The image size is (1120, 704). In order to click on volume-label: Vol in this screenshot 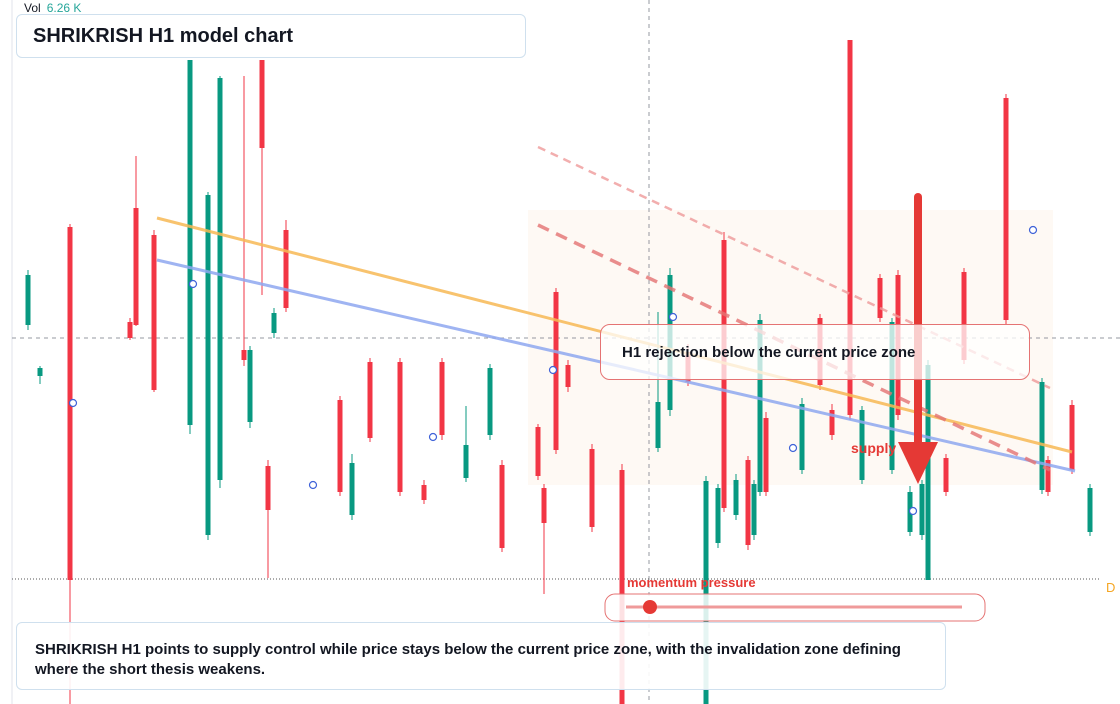, I will do `click(32, 8)`.